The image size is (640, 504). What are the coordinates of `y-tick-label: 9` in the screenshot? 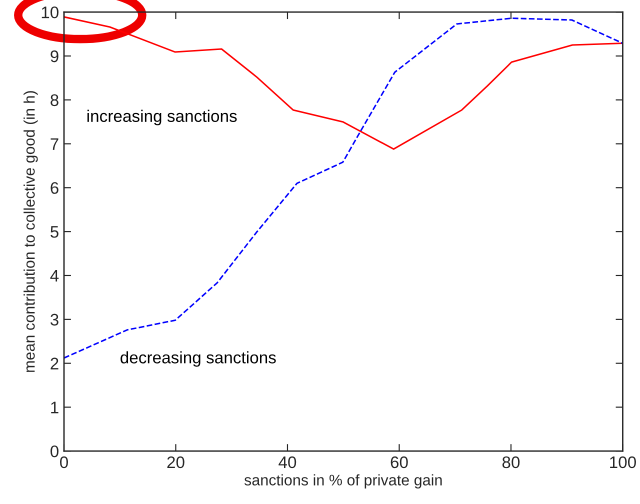 It's located at (54, 56).